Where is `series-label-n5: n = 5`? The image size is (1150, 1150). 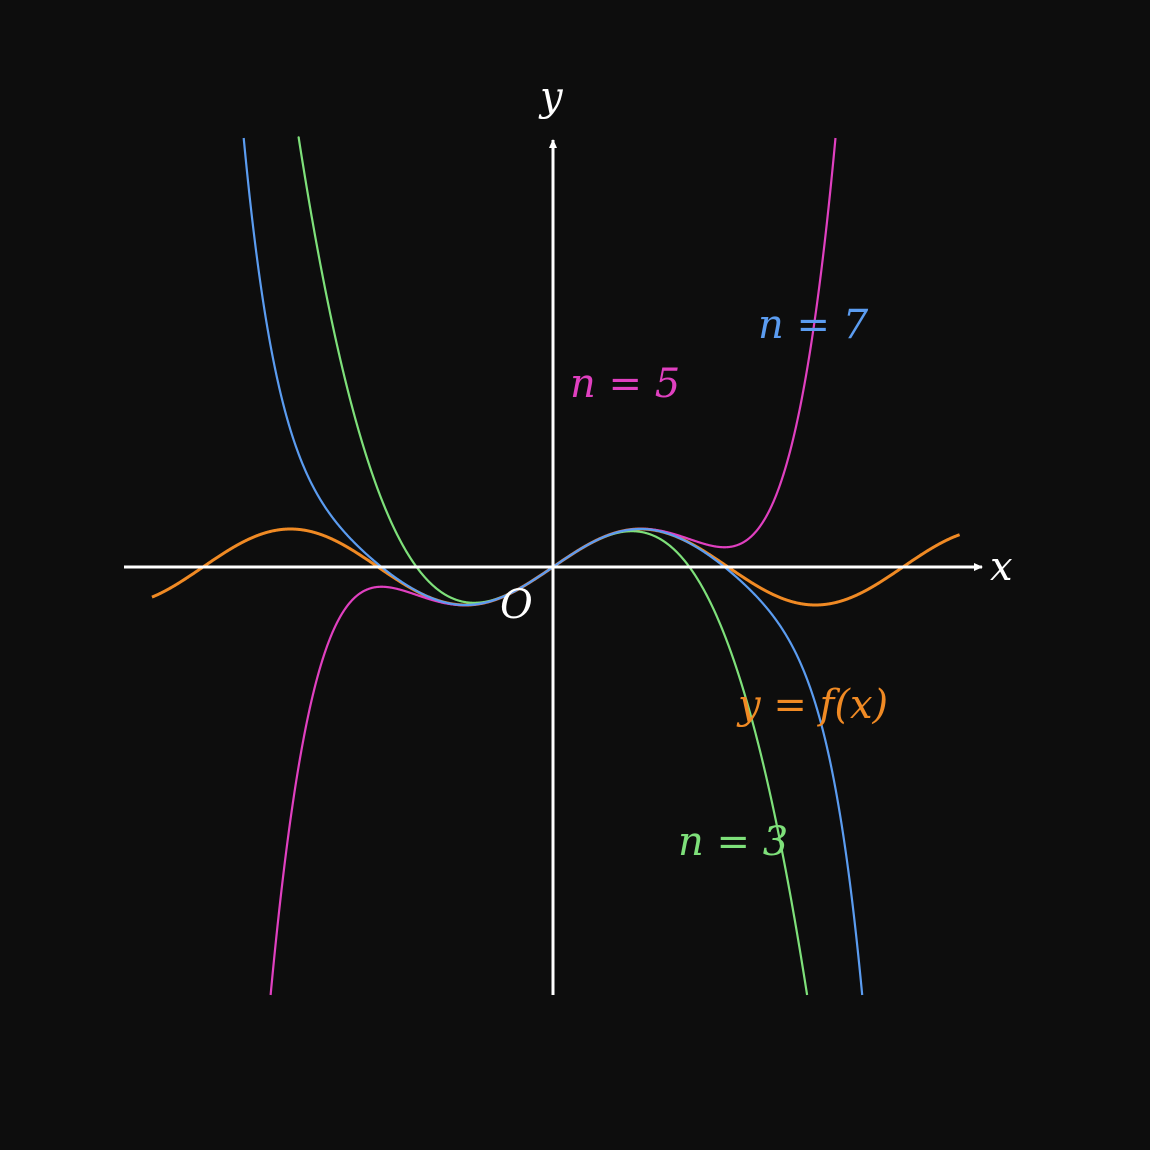 series-label-n5: n = 5 is located at coordinates (625, 384).